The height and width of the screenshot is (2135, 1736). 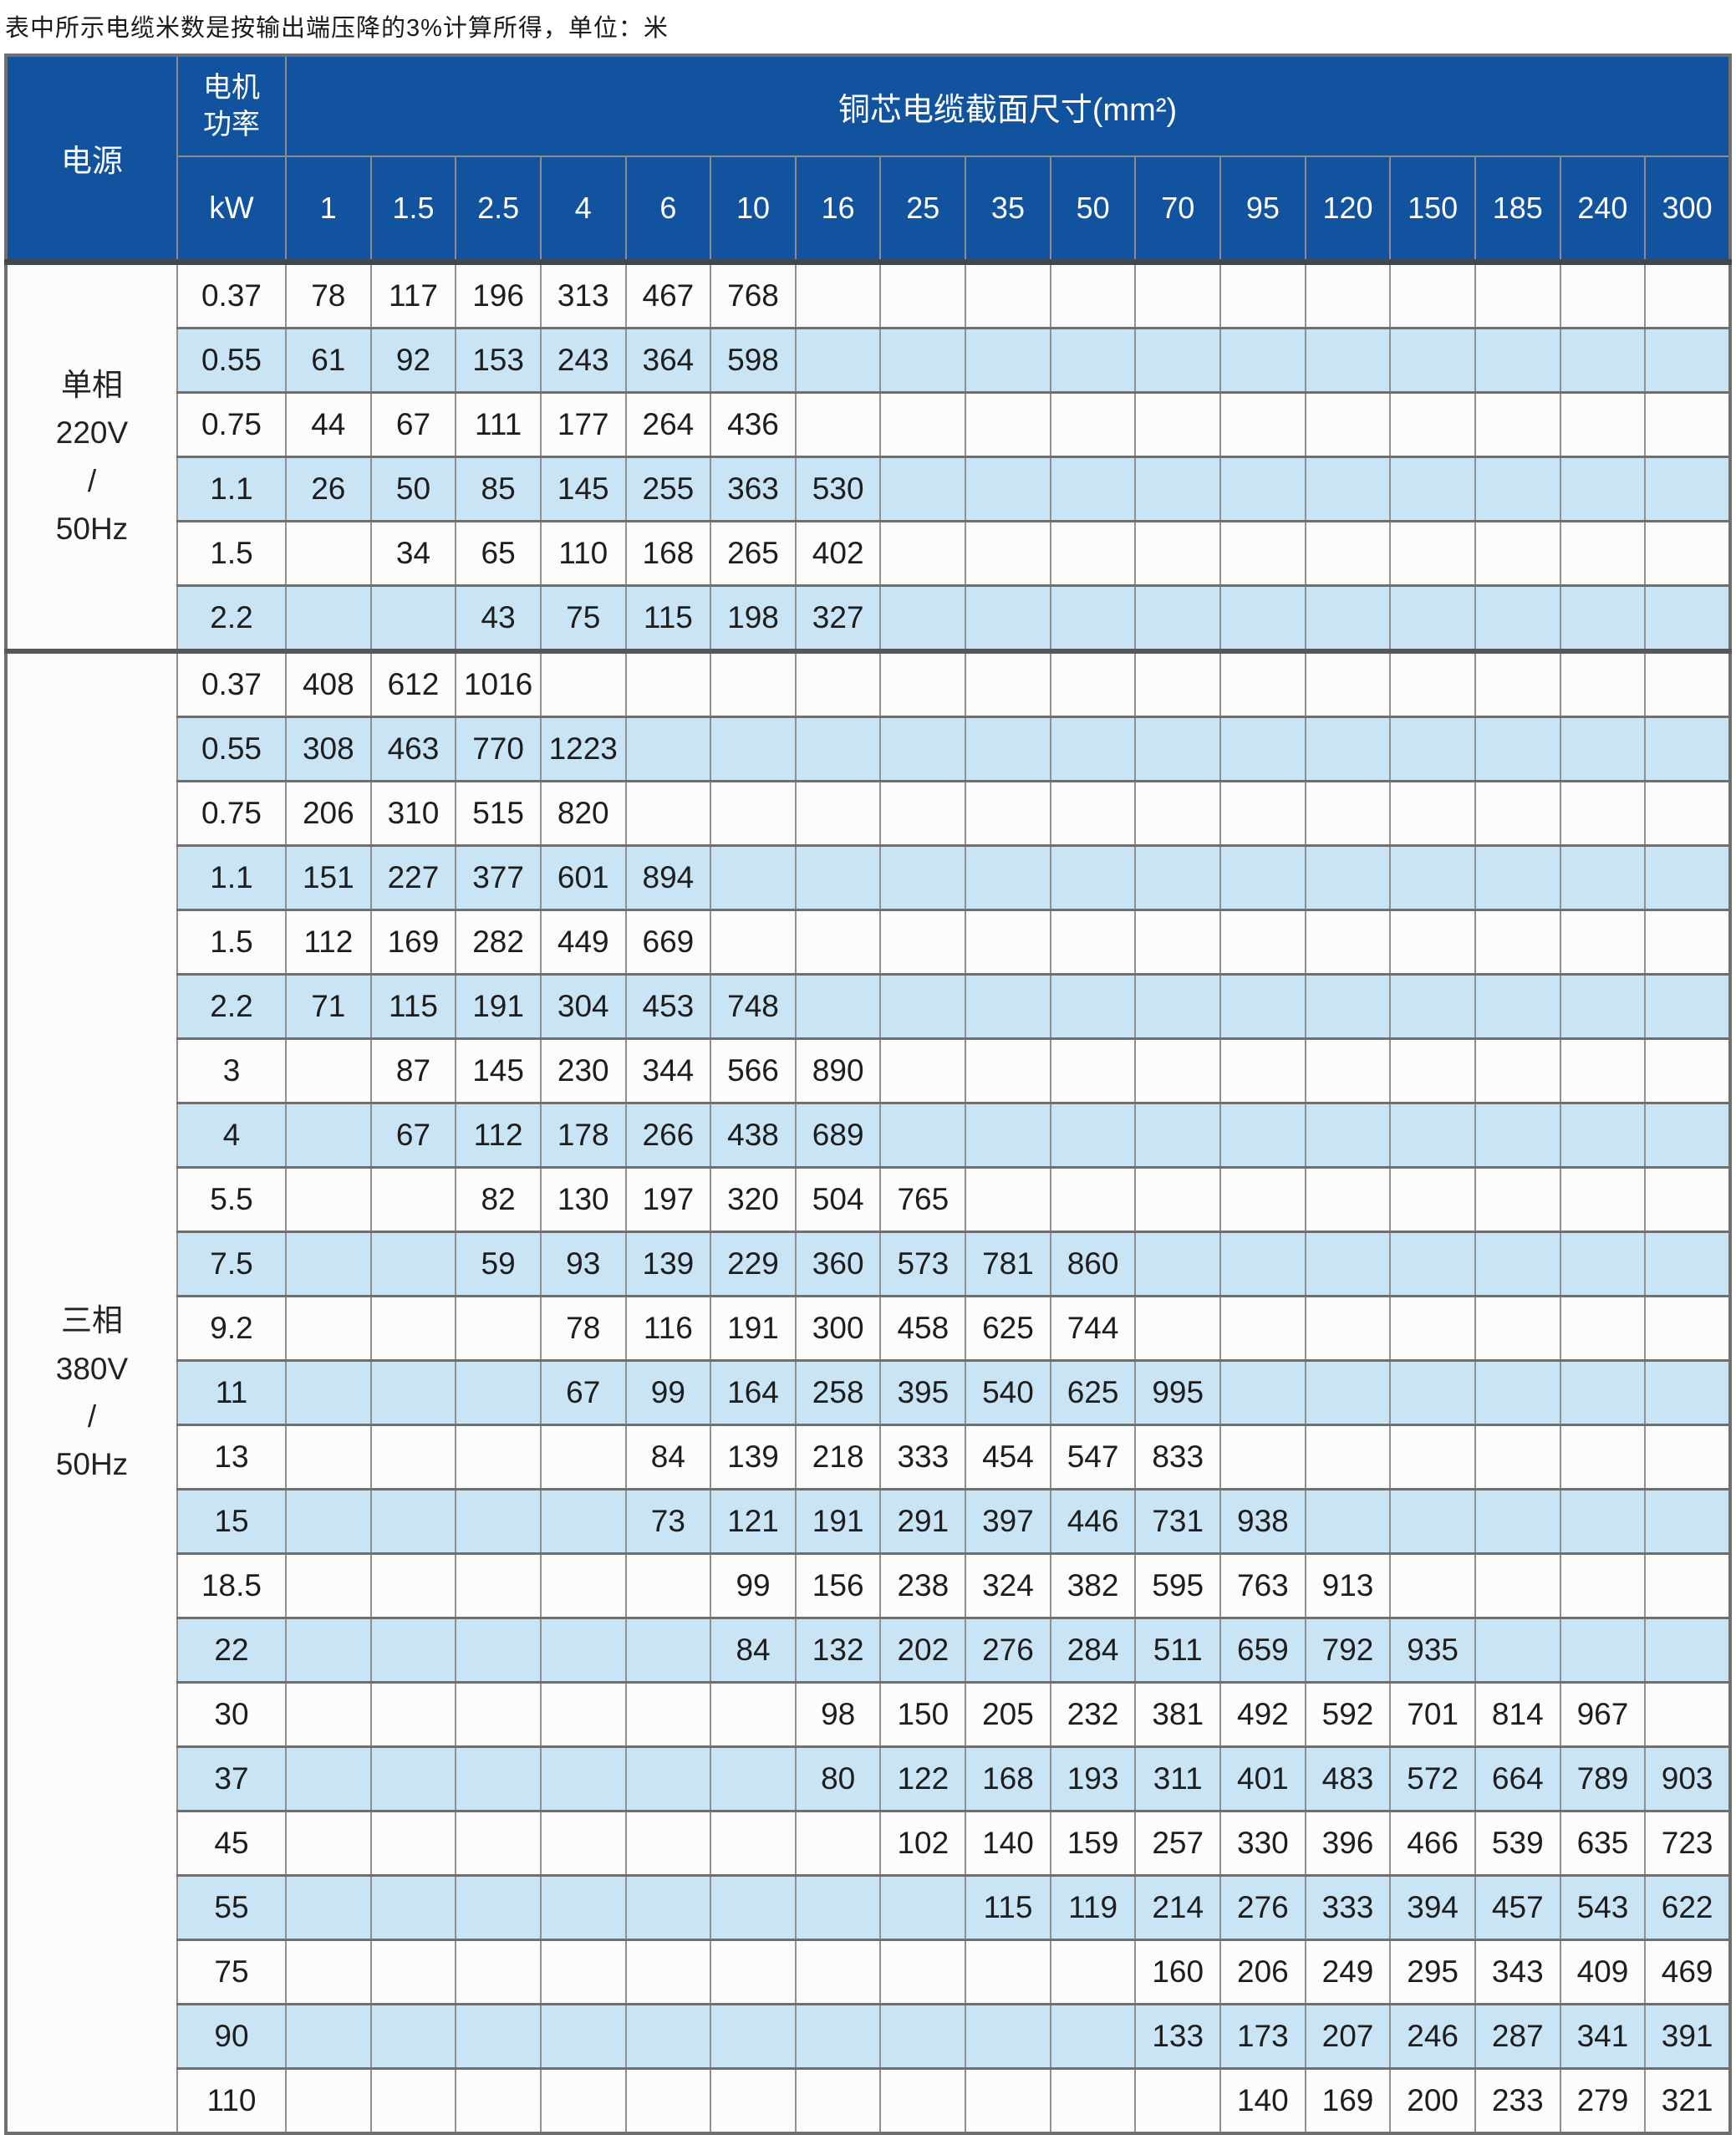 I want to click on cable-length-value: 111, so click(x=498, y=424).